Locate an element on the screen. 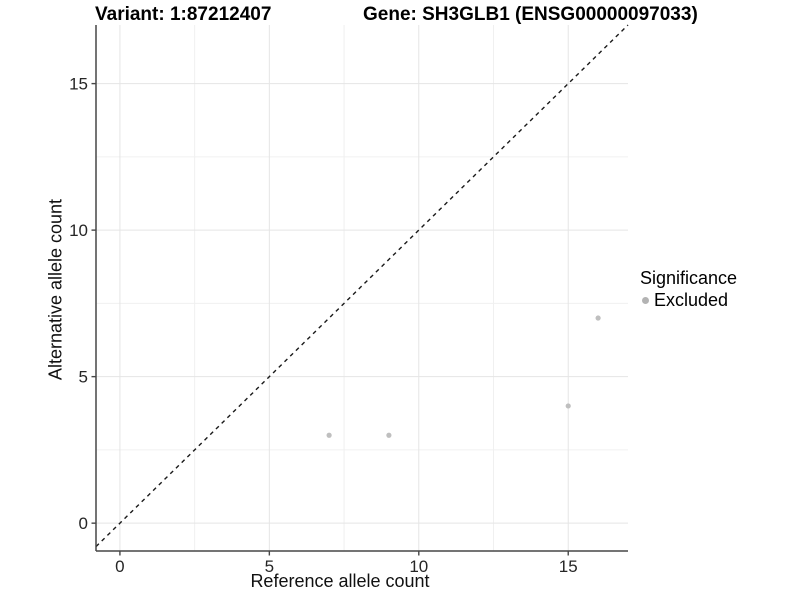  plot-title-variant: Variant: 1:87212407 is located at coordinates (183, 14).